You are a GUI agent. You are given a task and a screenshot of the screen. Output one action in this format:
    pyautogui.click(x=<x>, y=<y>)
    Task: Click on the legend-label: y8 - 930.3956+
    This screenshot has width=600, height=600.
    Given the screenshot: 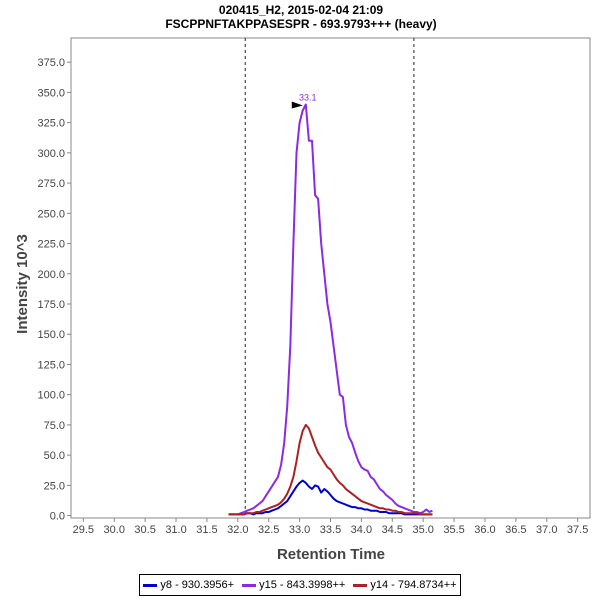 What is the action you would take?
    pyautogui.click(x=197, y=585)
    